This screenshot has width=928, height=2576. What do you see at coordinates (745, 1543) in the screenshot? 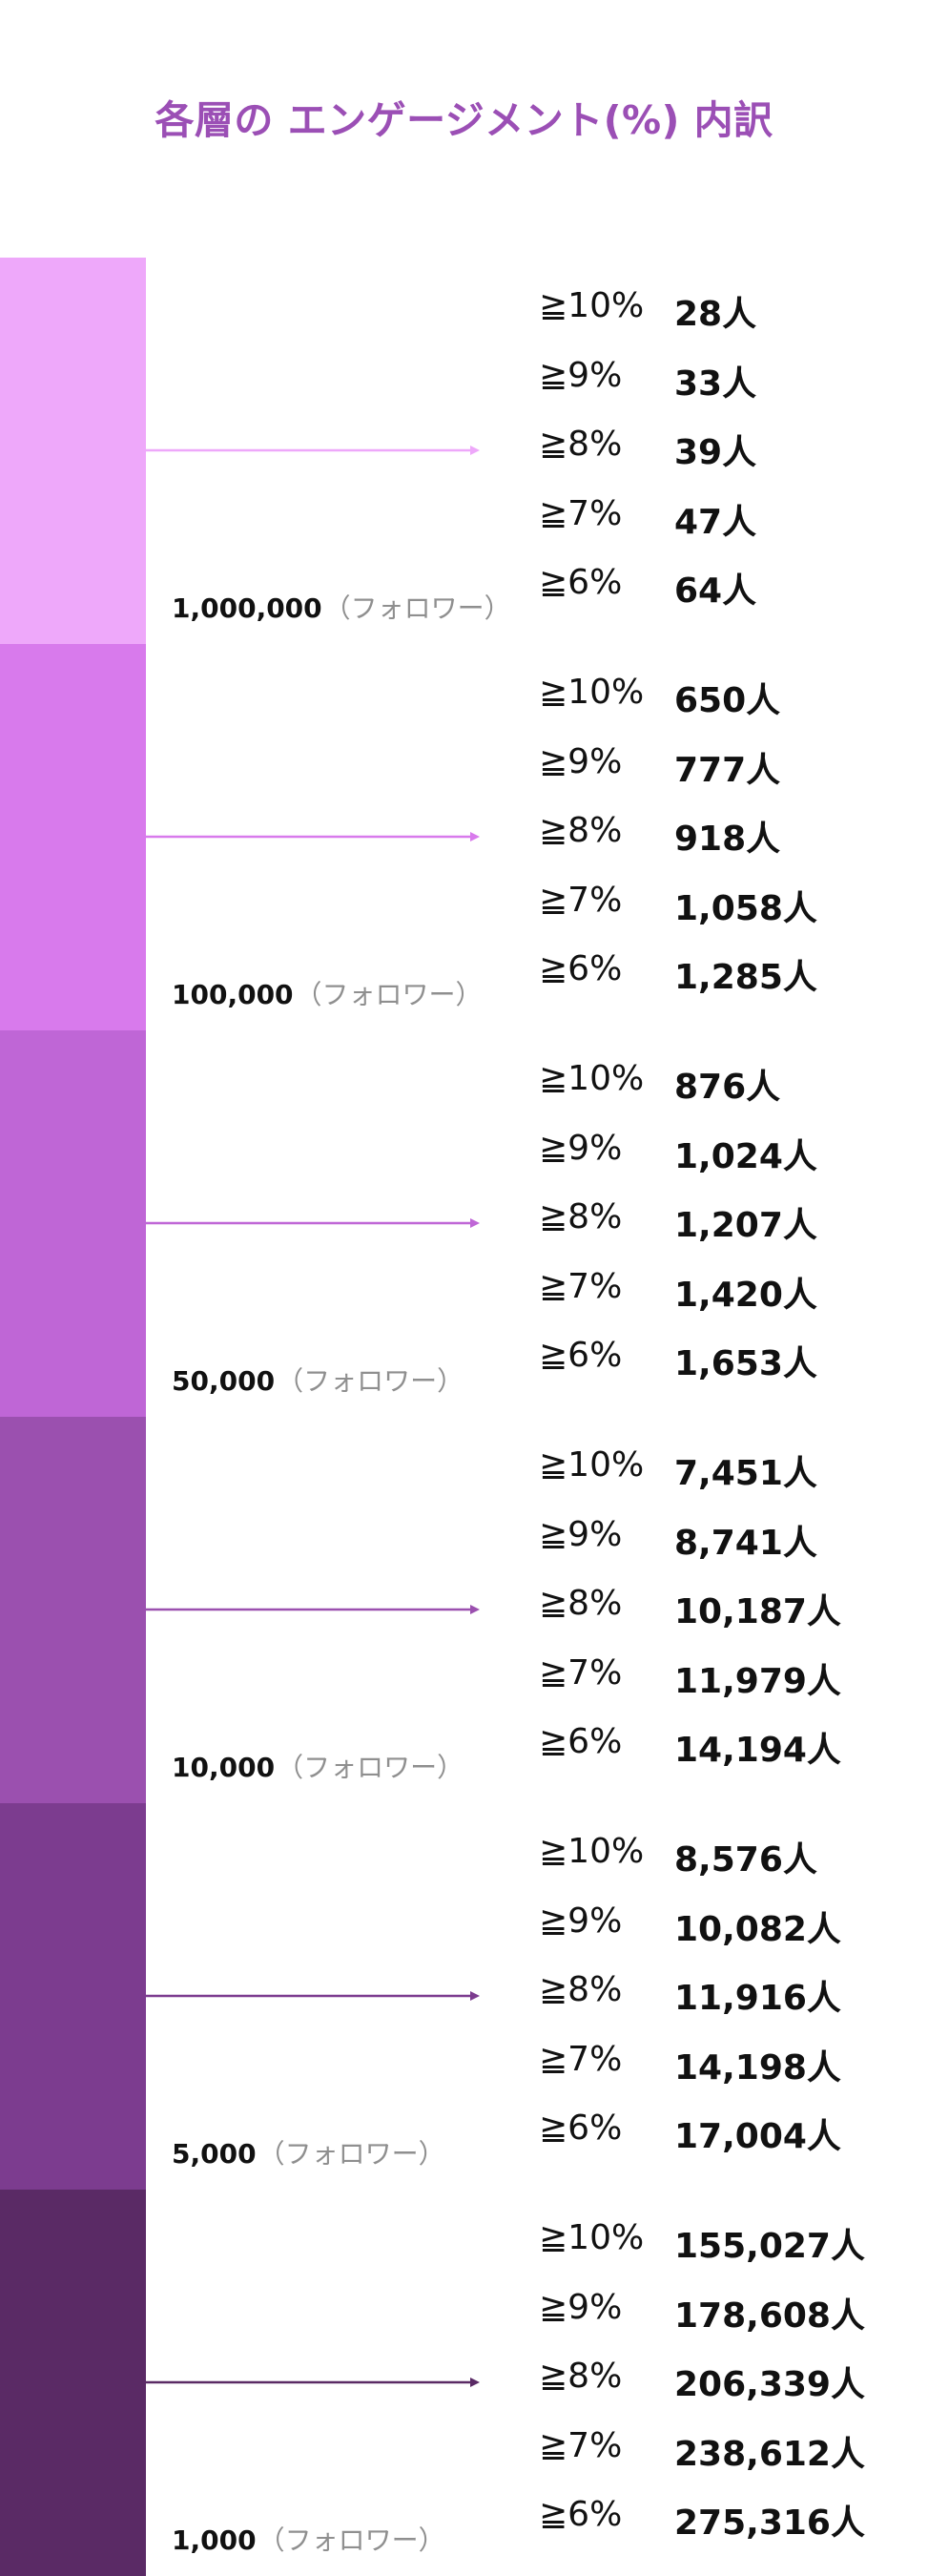
I see `engagement-count: 8,741人` at bounding box center [745, 1543].